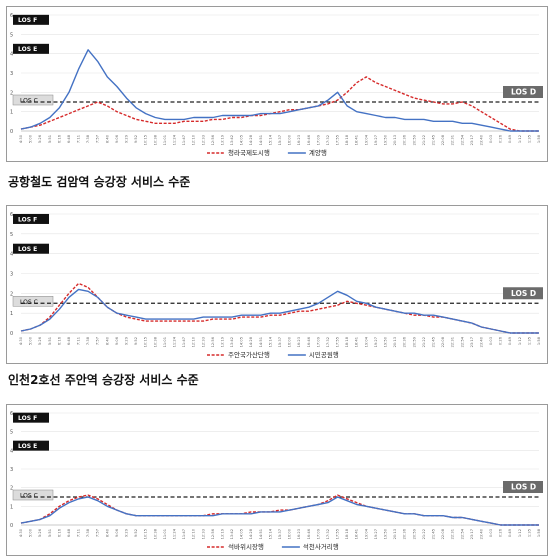 The image size is (550, 559). What do you see at coordinates (309, 341) in the screenshot?
I see `x-tick-label: 16:46` at bounding box center [309, 341].